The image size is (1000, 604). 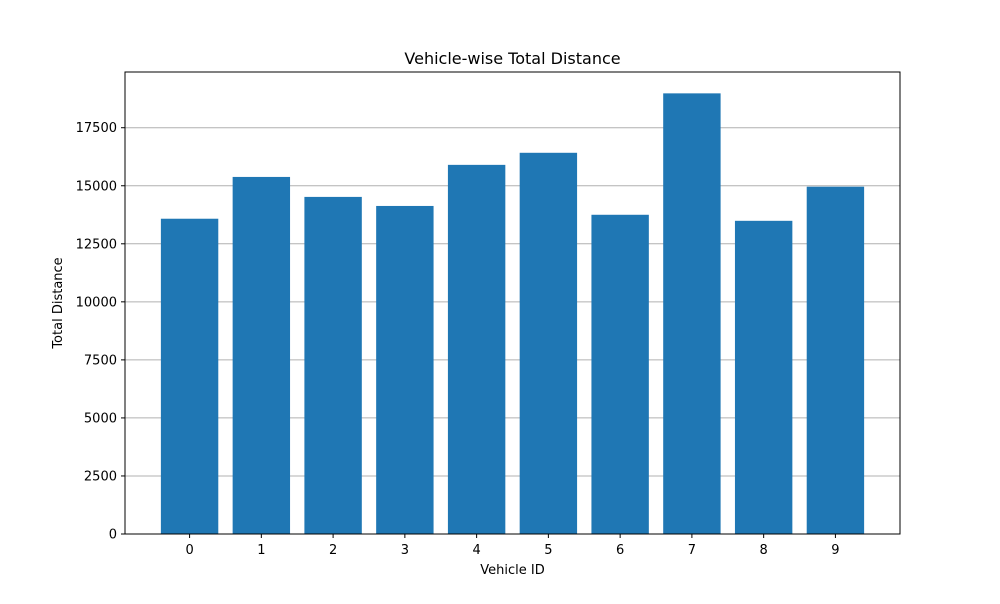 I want to click on y-tick-label: 0, so click(x=113, y=535).